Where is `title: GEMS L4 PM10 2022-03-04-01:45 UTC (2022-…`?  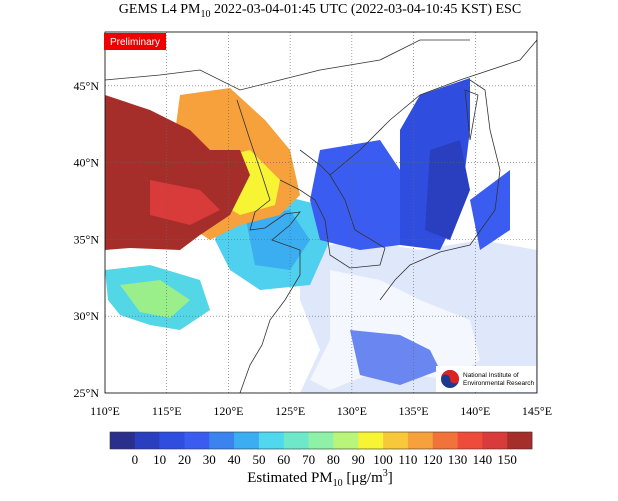 title: GEMS L4 PM10 2022-03-04-01:45 UTC (2022-… is located at coordinates (320, 11).